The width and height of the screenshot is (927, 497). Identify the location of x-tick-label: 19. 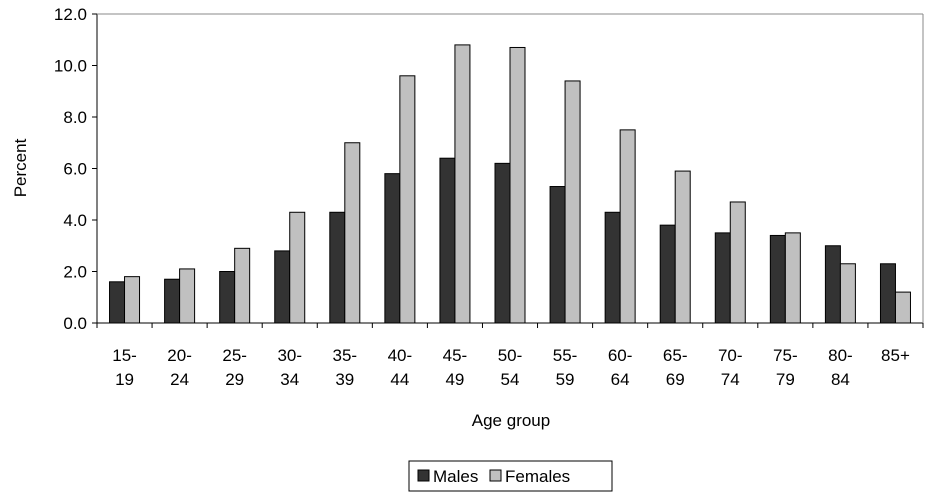
(124, 379).